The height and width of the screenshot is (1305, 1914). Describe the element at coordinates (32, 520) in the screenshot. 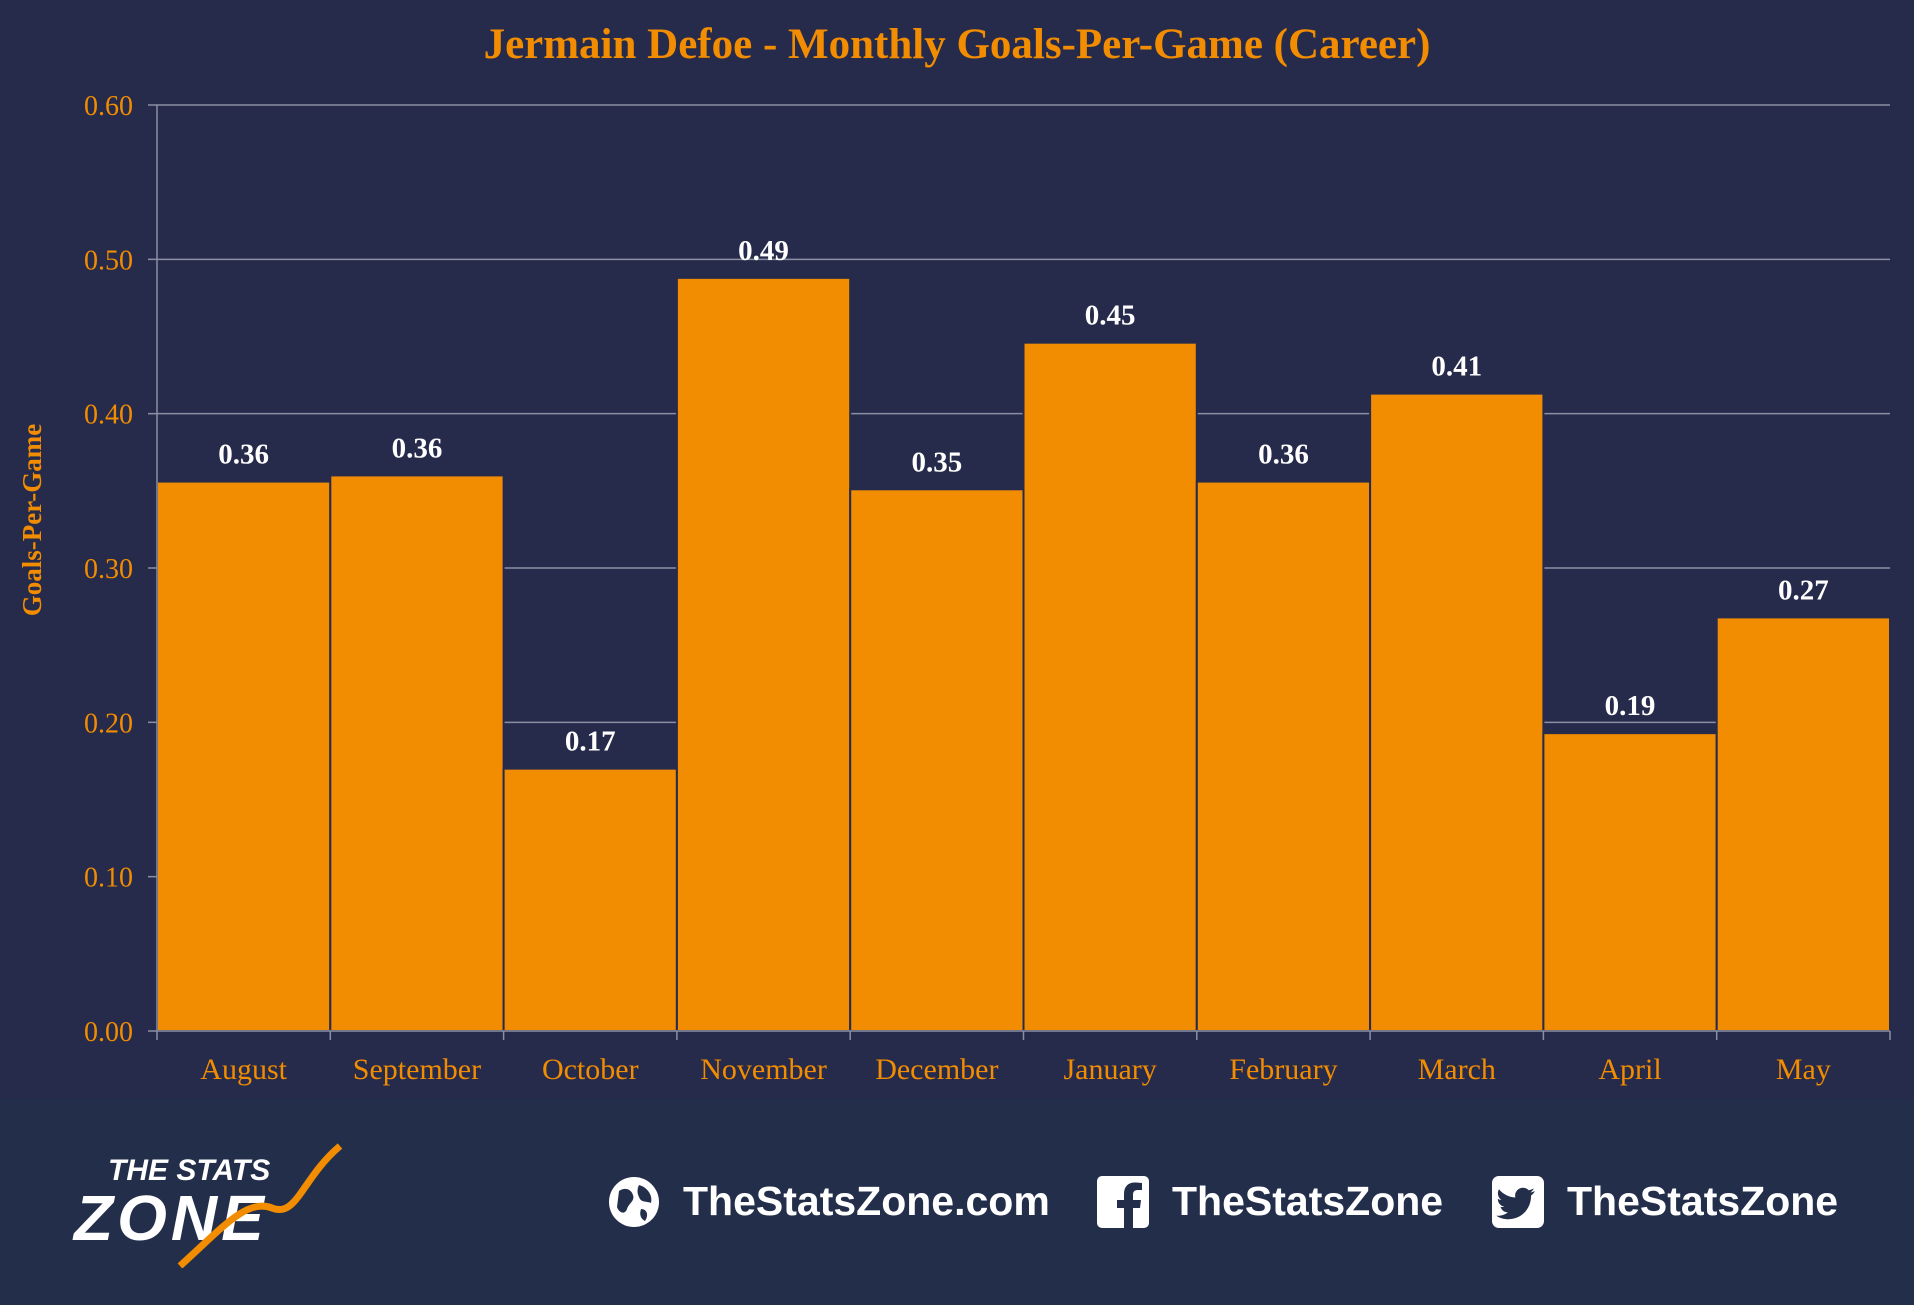

I see `y-axis-label: Goals-Per-Game` at that location.